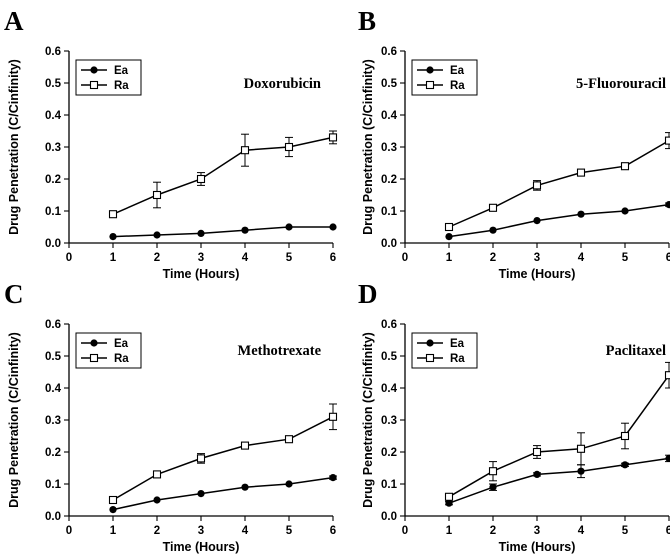 The height and width of the screenshot is (556, 670). What do you see at coordinates (368, 294) in the screenshot?
I see `panel-letter: D` at bounding box center [368, 294].